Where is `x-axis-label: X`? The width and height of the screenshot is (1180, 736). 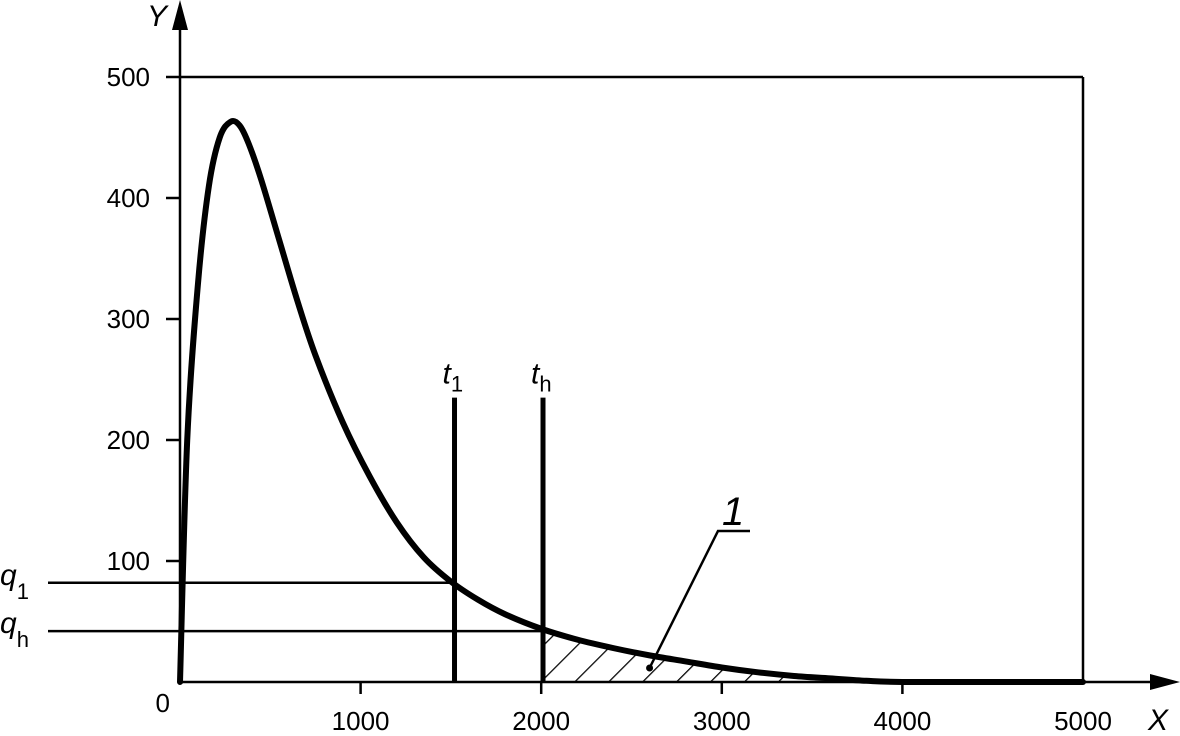
x-axis-label: X is located at coordinates (1158, 720).